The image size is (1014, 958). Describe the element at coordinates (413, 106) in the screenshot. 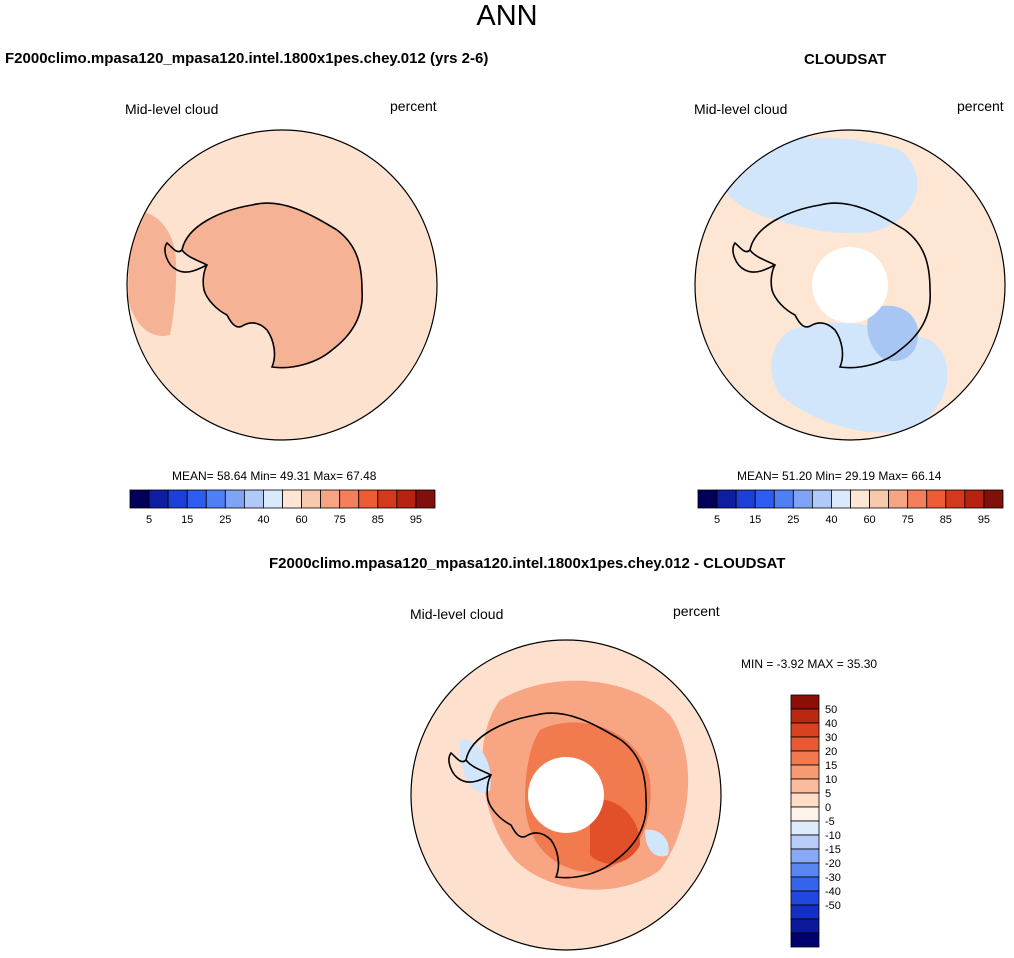

I see `panel1-units: percent` at that location.